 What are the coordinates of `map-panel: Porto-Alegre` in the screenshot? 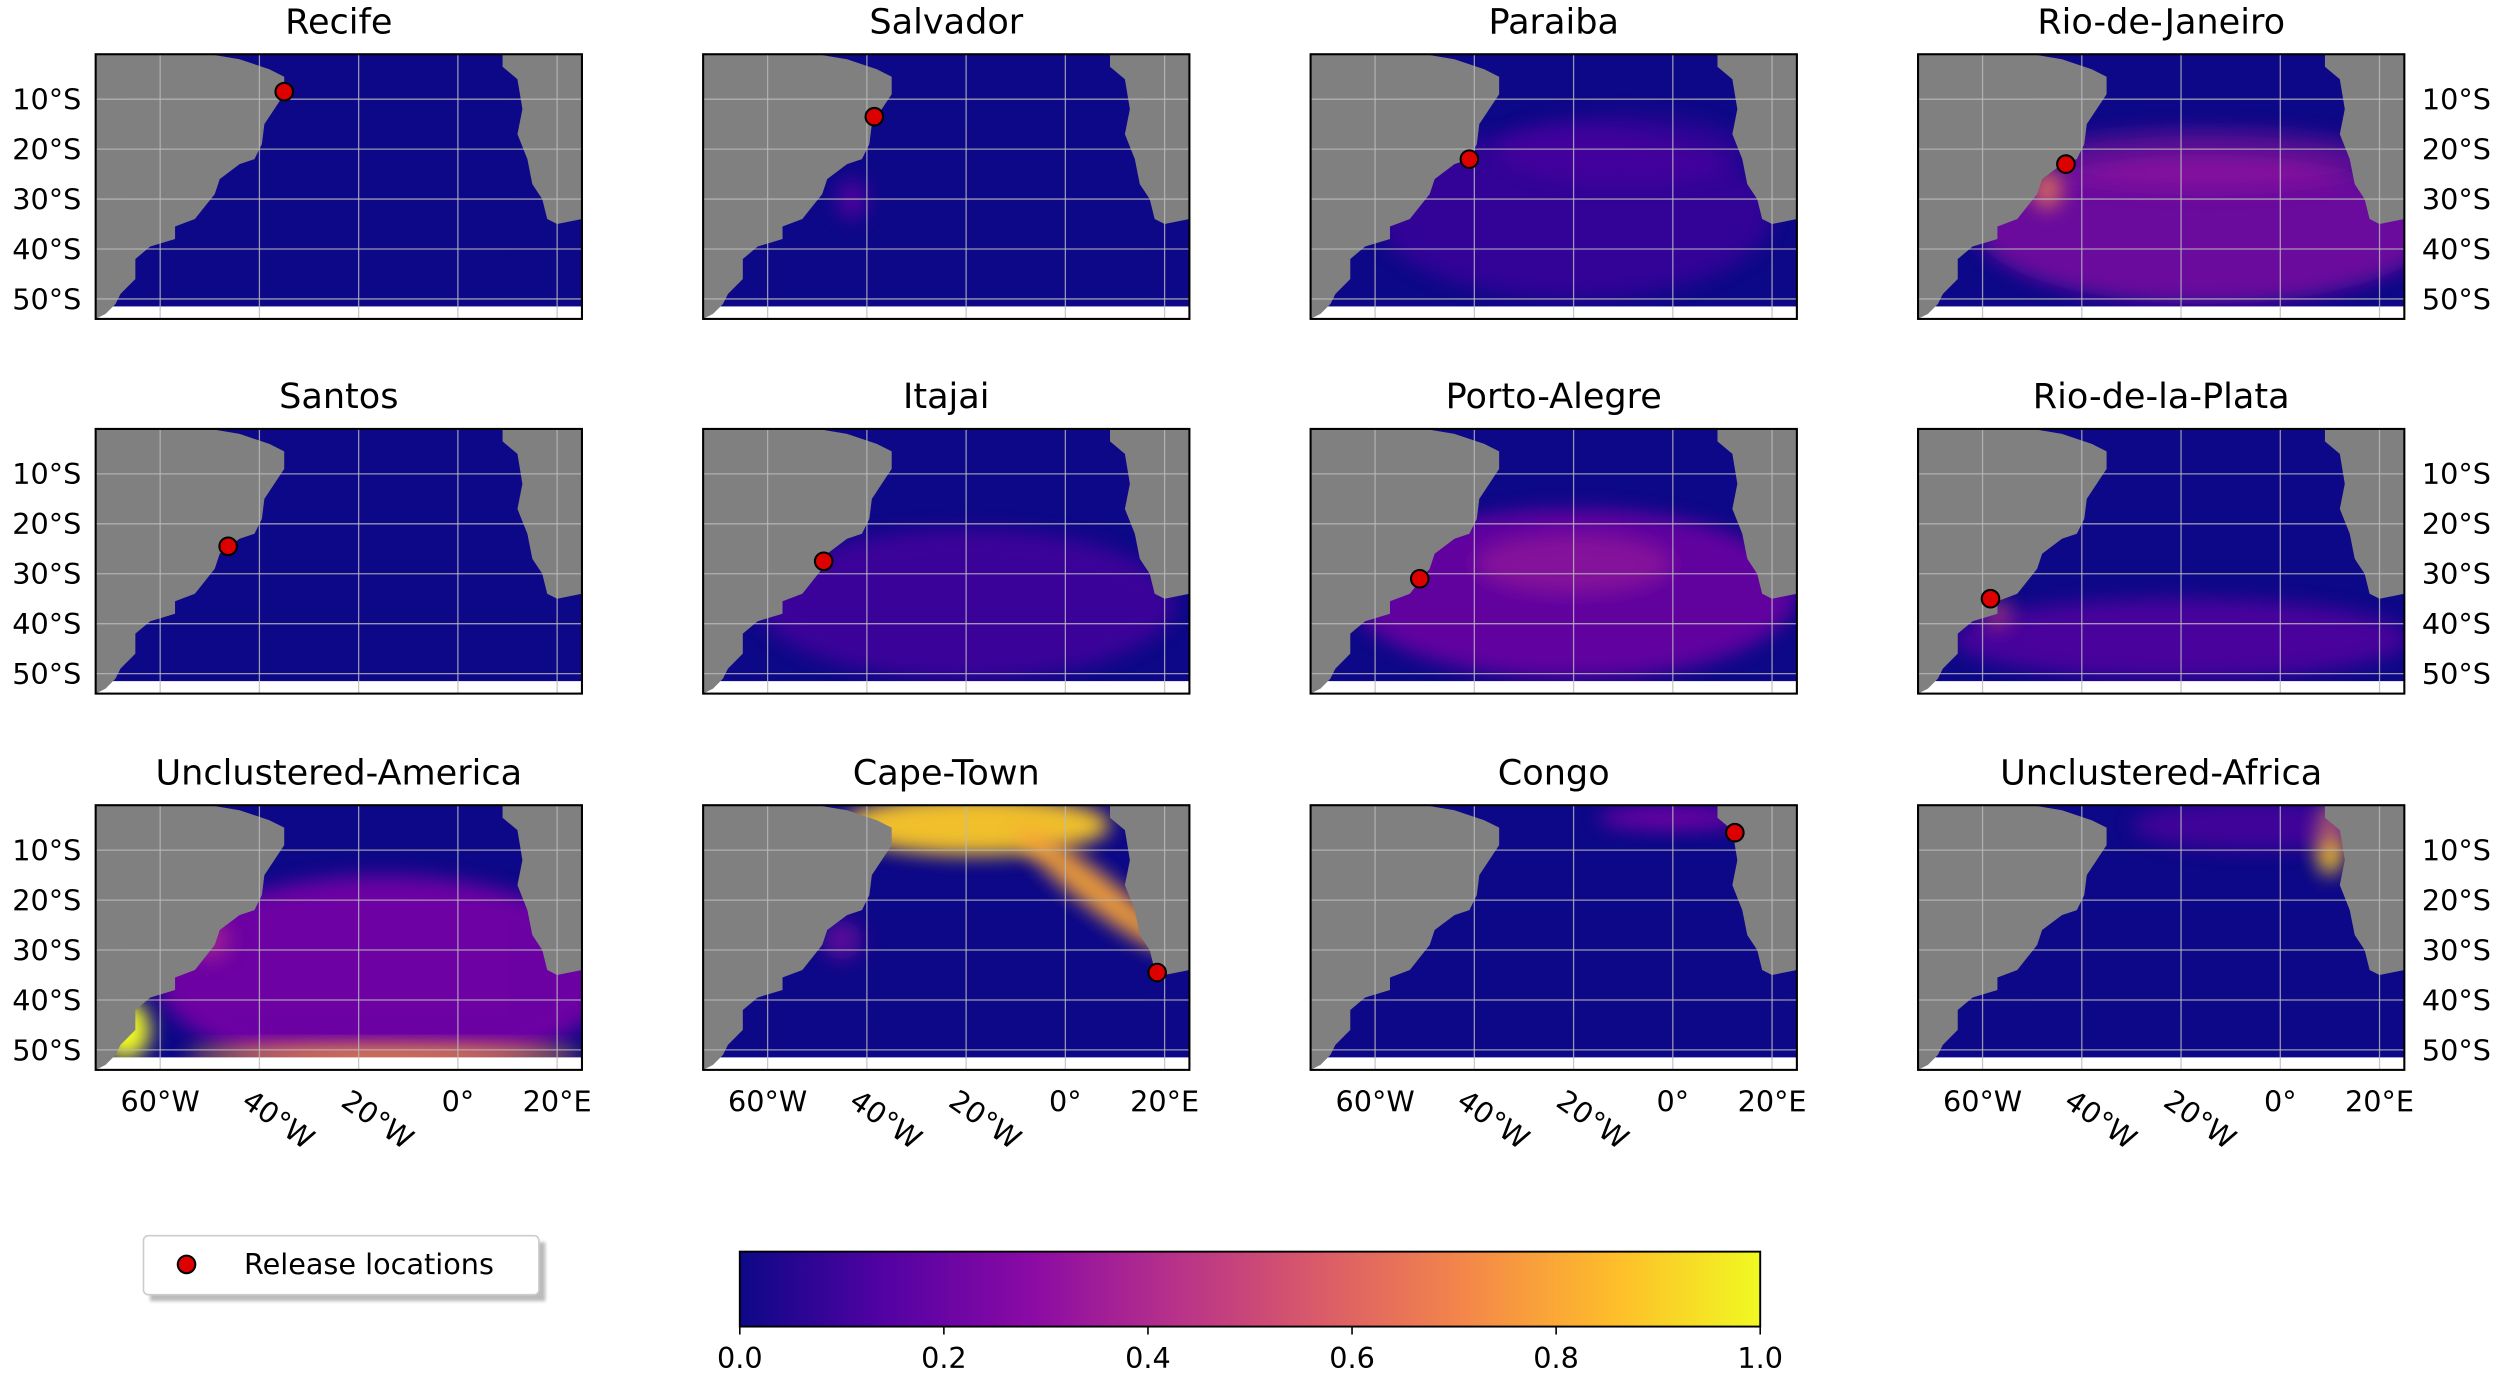 It's located at (1553, 535).